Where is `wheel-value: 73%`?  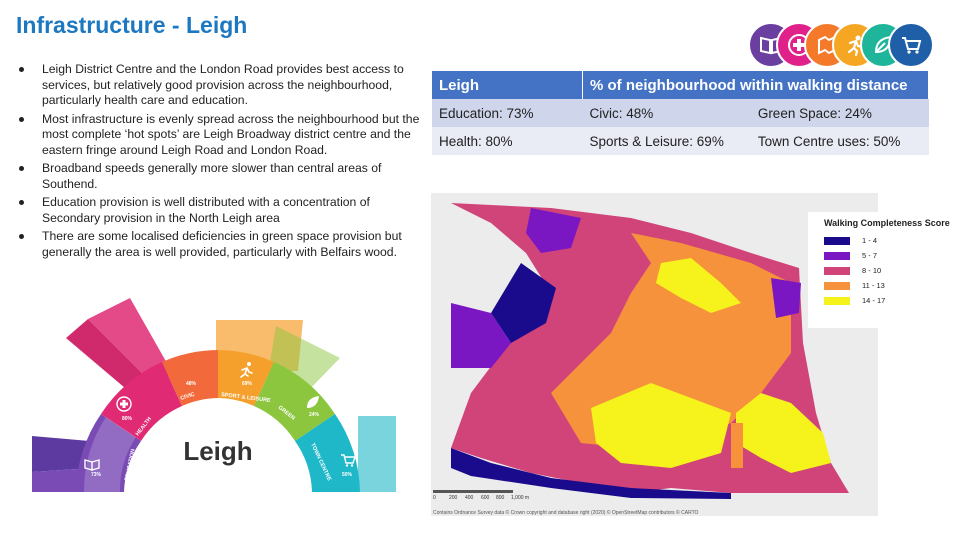
wheel-value: 73% is located at coordinates (96, 475).